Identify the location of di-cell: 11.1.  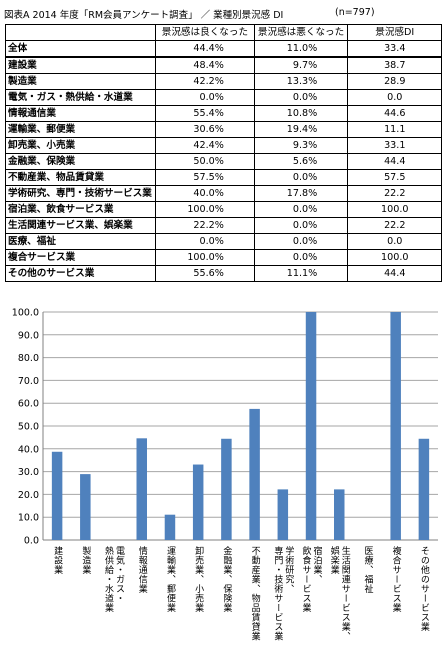
(395, 129).